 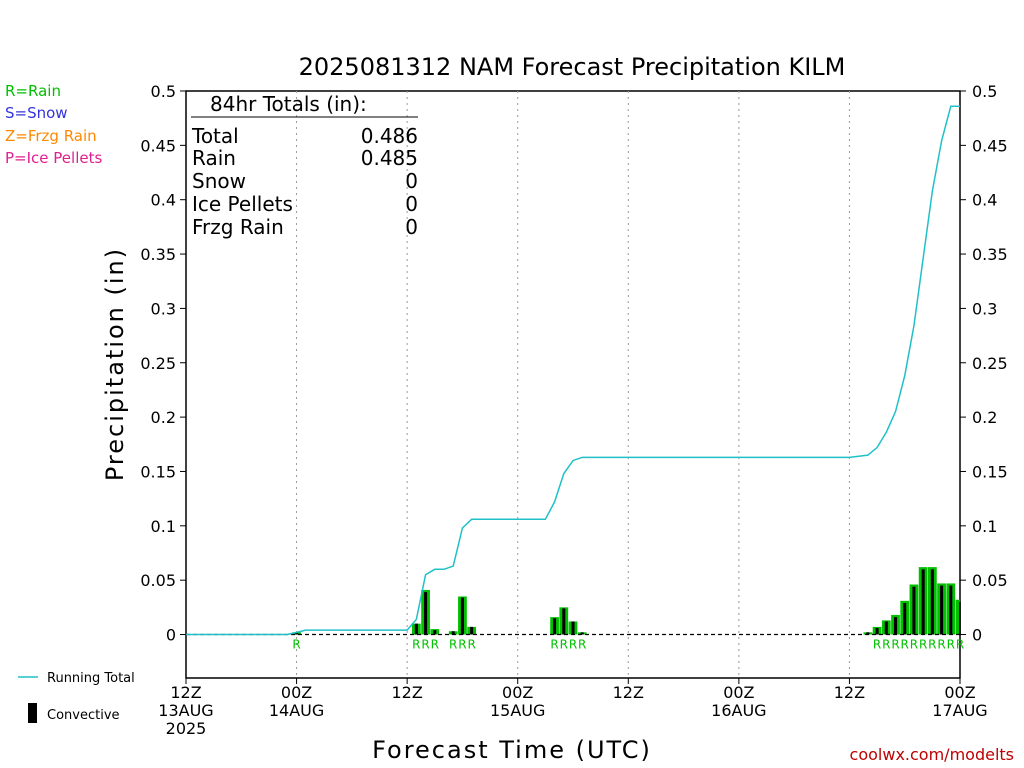 What do you see at coordinates (115, 364) in the screenshot?
I see `y-axis-title: Precipitation (in)` at bounding box center [115, 364].